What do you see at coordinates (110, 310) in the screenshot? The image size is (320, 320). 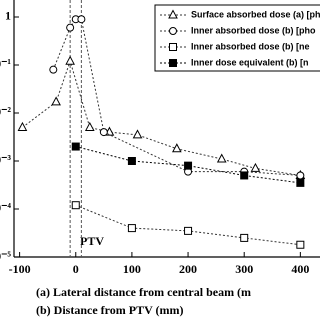 I see `x-axis-label: (b) Distance from PTV (mm)` at bounding box center [110, 310].